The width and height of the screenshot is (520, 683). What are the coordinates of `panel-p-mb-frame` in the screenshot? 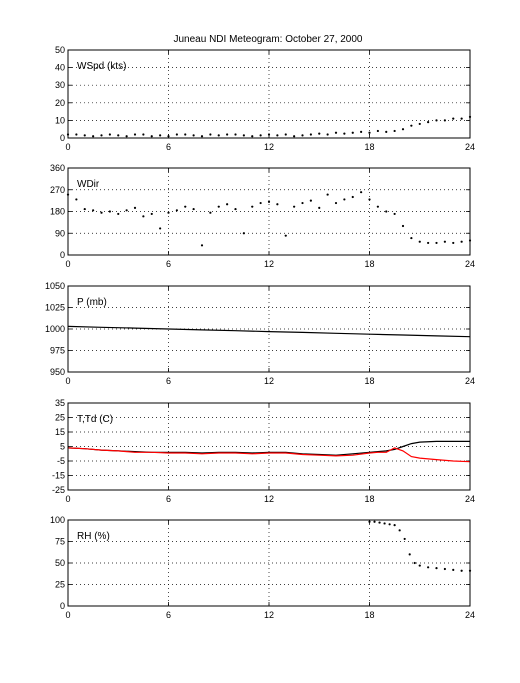 It's located at (269, 329).